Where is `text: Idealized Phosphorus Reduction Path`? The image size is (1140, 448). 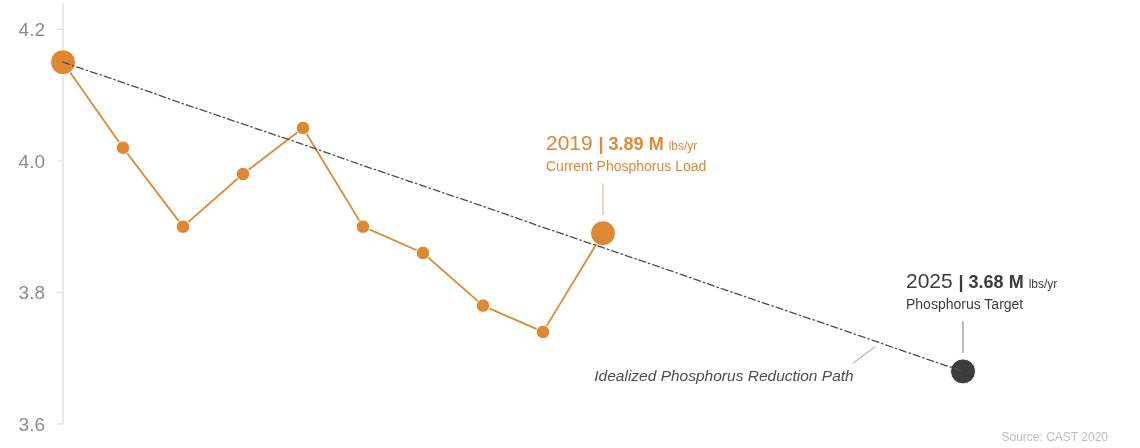 text: Idealized Phosphorus Reduction Path is located at coordinates (724, 376).